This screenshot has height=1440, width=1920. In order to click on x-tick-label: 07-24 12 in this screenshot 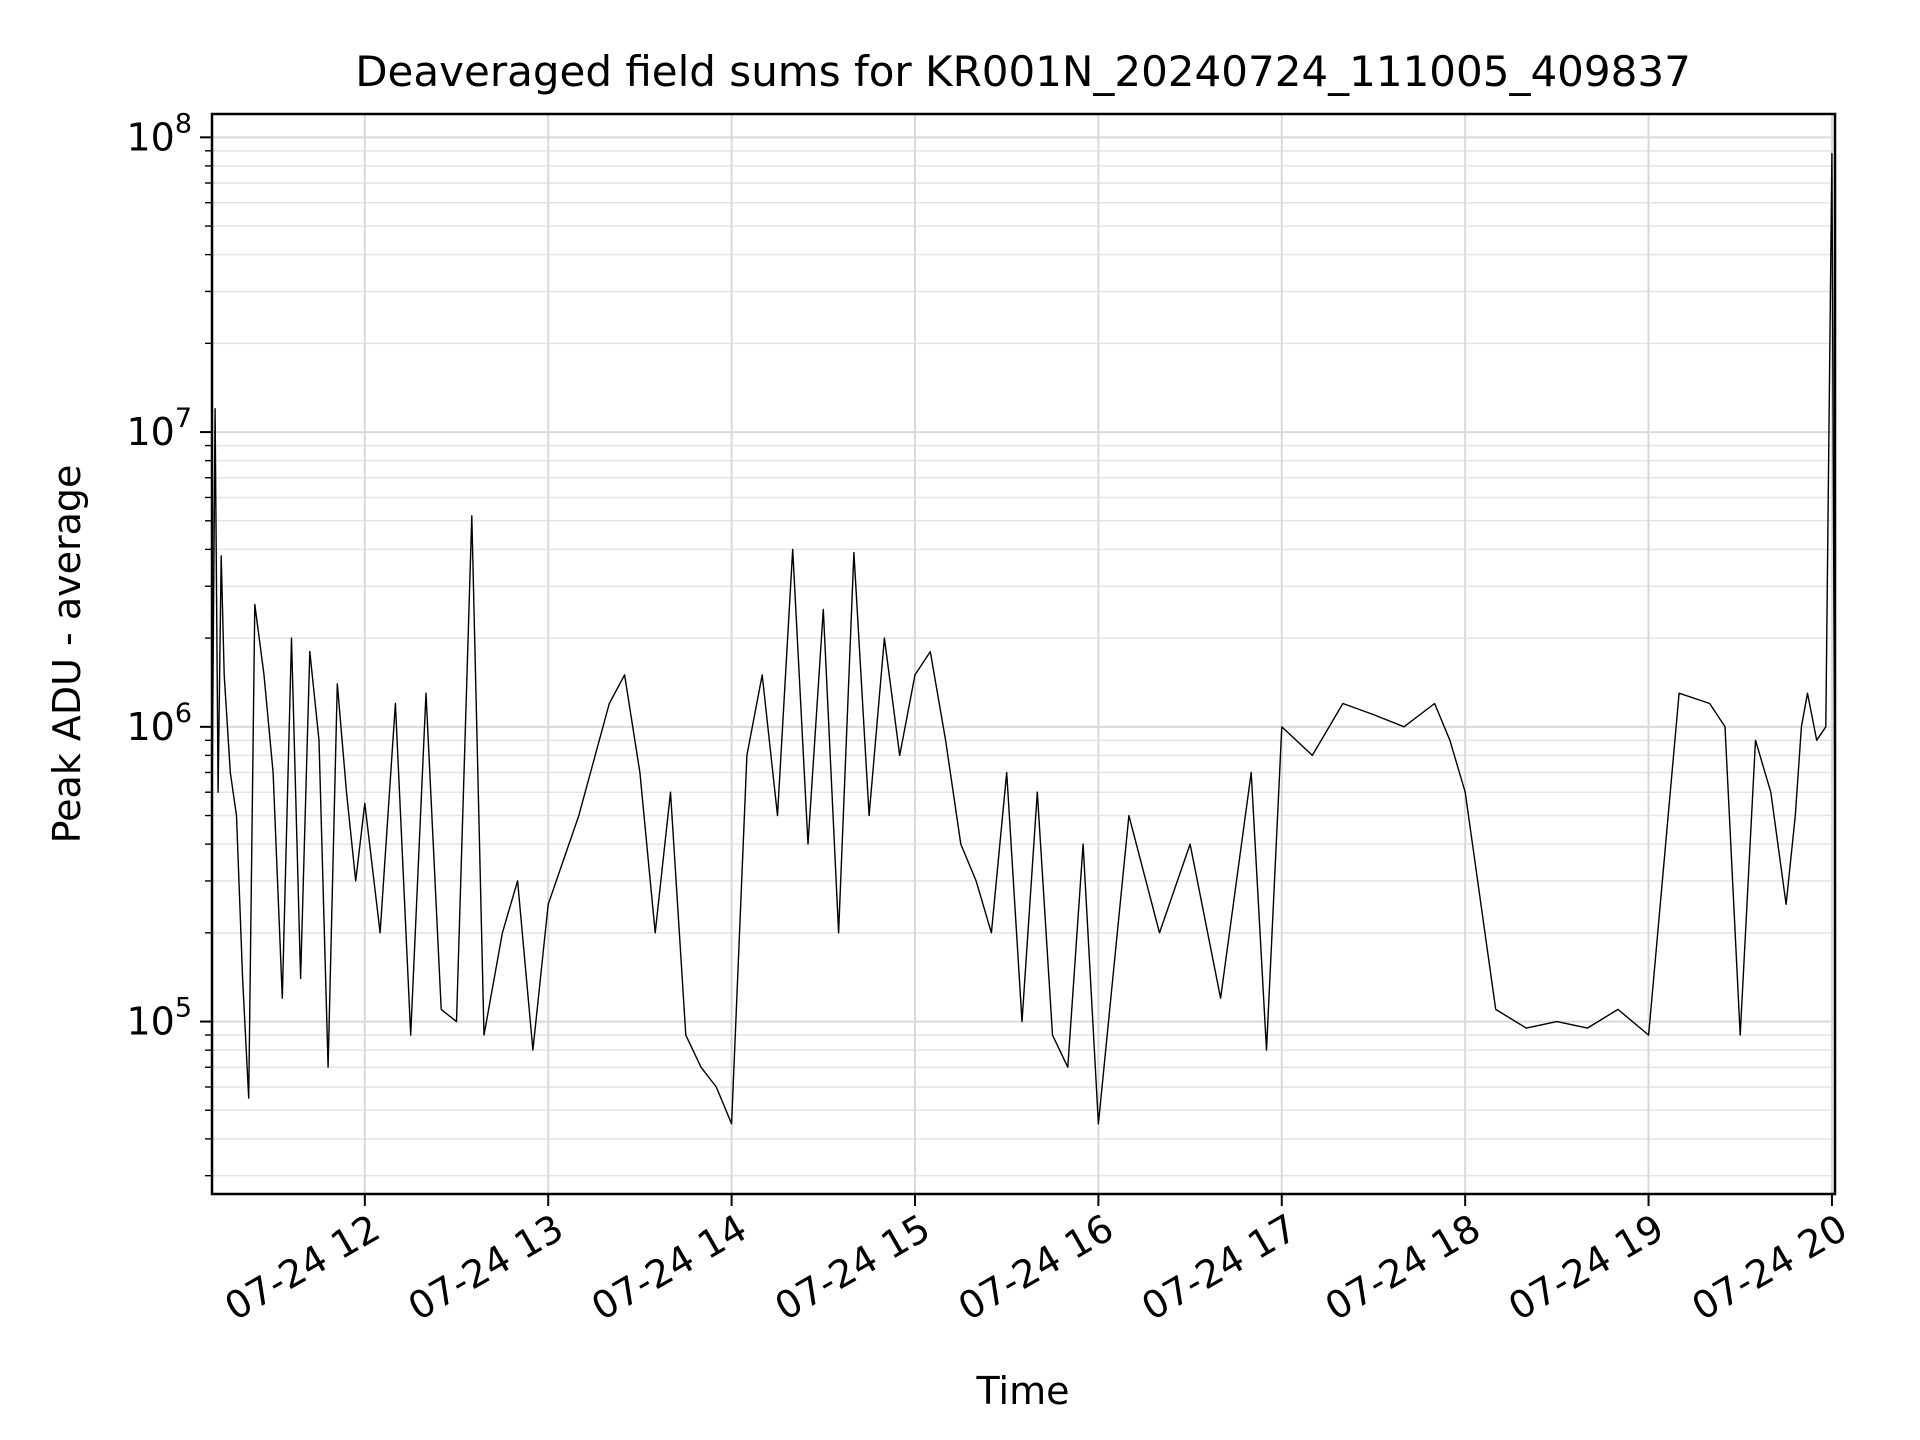, I will do `click(302, 1268)`.